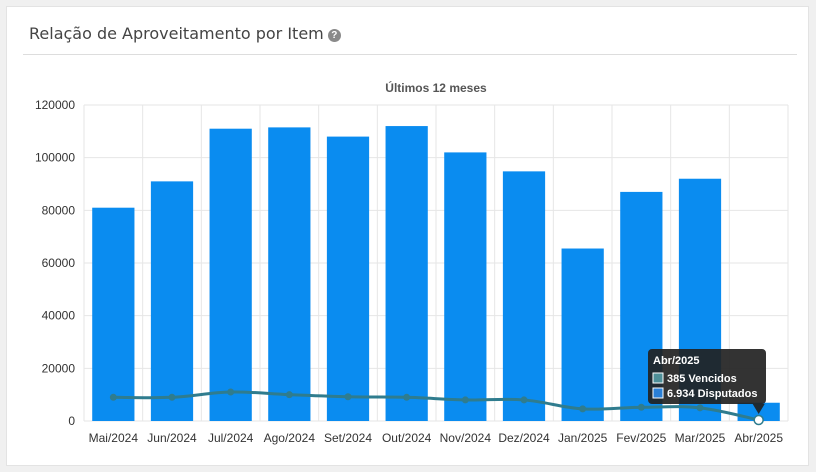 Image resolution: width=816 pixels, height=472 pixels. I want to click on chart-title: Últimos 12 meses, so click(436, 87).